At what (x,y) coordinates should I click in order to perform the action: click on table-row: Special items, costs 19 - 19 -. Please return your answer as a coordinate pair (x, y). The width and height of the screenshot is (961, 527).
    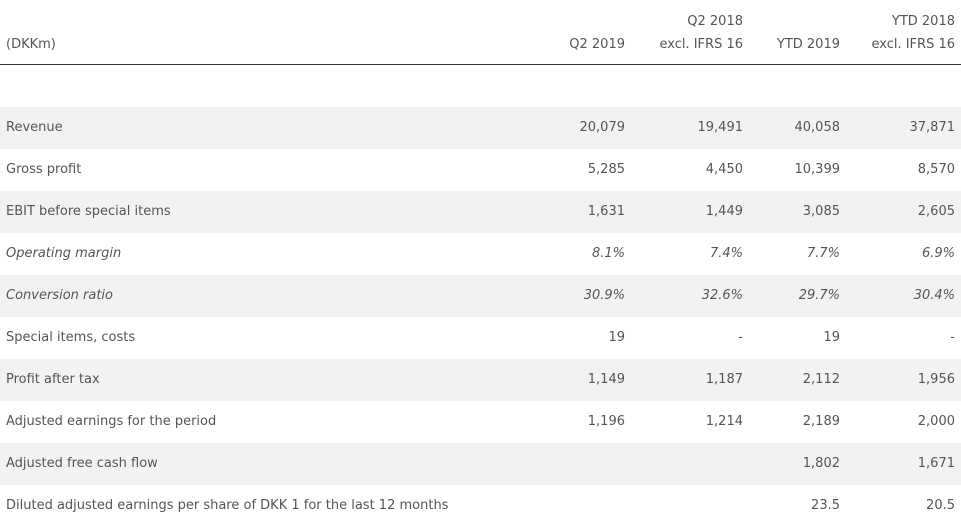
    Looking at the image, I should click on (480, 338).